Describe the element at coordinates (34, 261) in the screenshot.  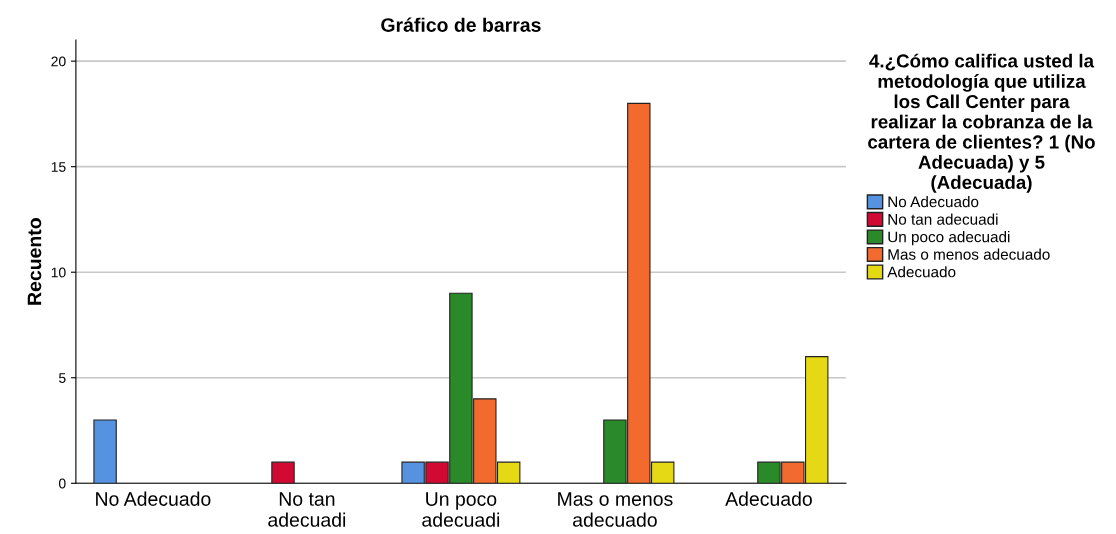
I see `y-axis-title: Recuento` at that location.